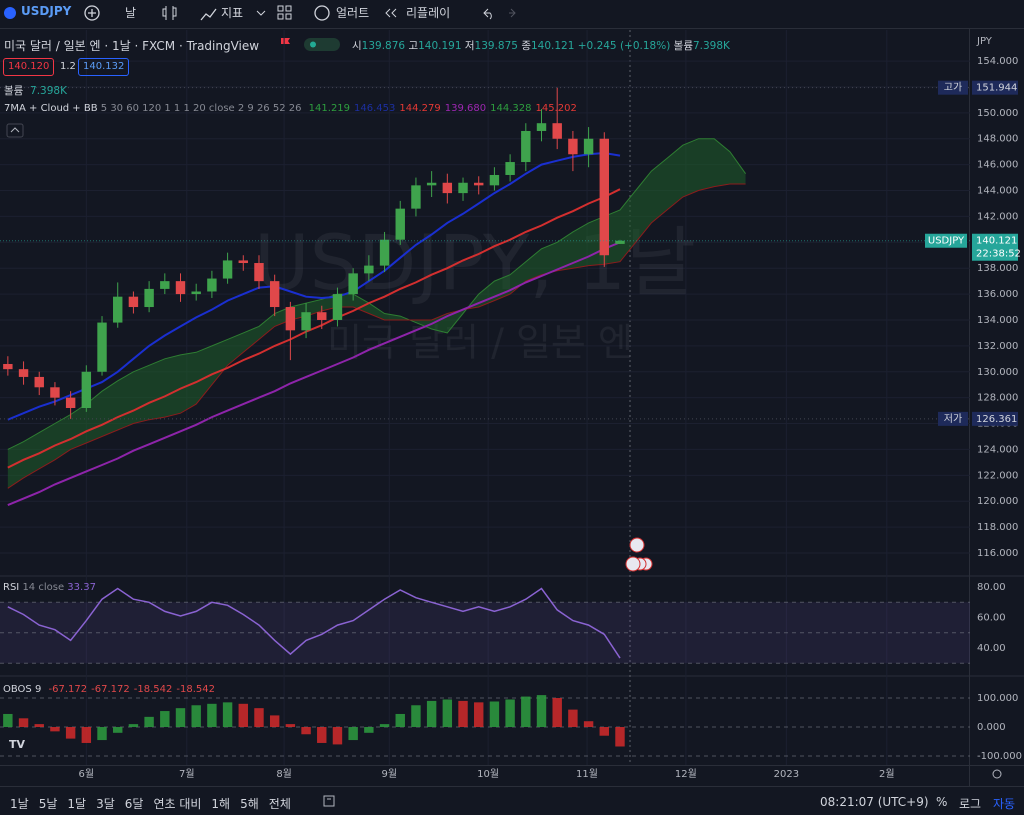  What do you see at coordinates (997, 527) in the screenshot?
I see `y-tick-label: 118.000` at bounding box center [997, 527].